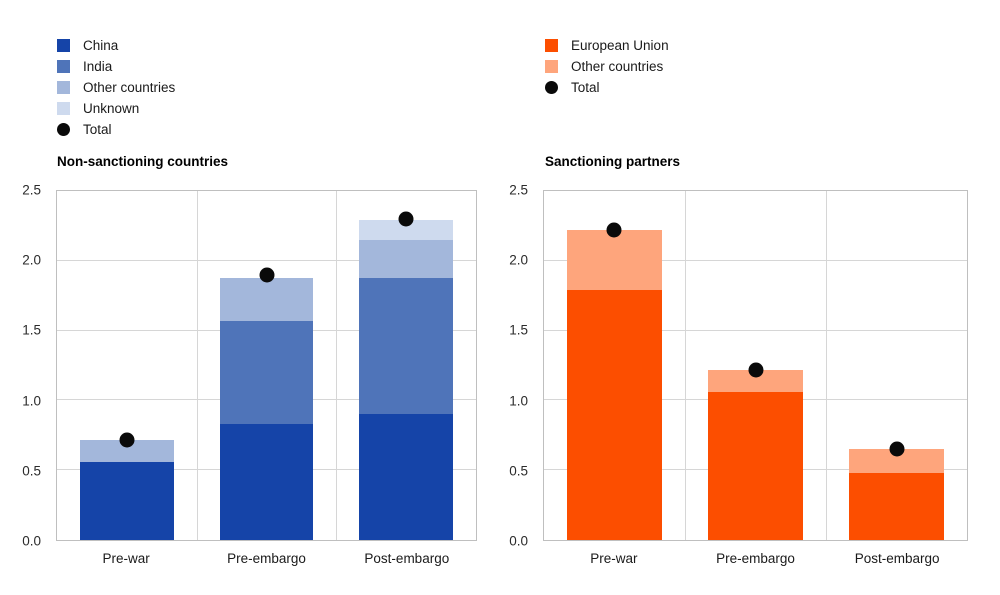  I want to click on chart-title: Sanctioning partners, so click(613, 161).